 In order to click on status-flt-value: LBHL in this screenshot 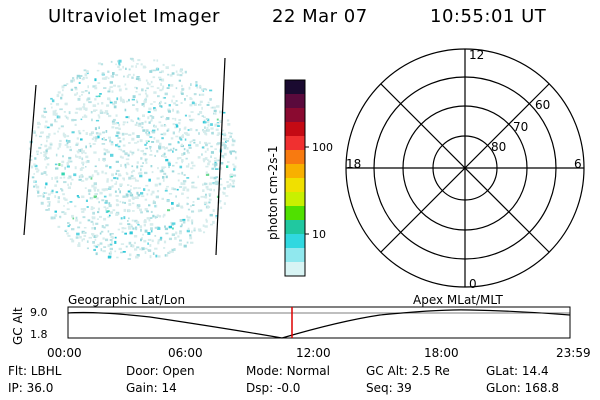, I will do `click(46, 371)`.